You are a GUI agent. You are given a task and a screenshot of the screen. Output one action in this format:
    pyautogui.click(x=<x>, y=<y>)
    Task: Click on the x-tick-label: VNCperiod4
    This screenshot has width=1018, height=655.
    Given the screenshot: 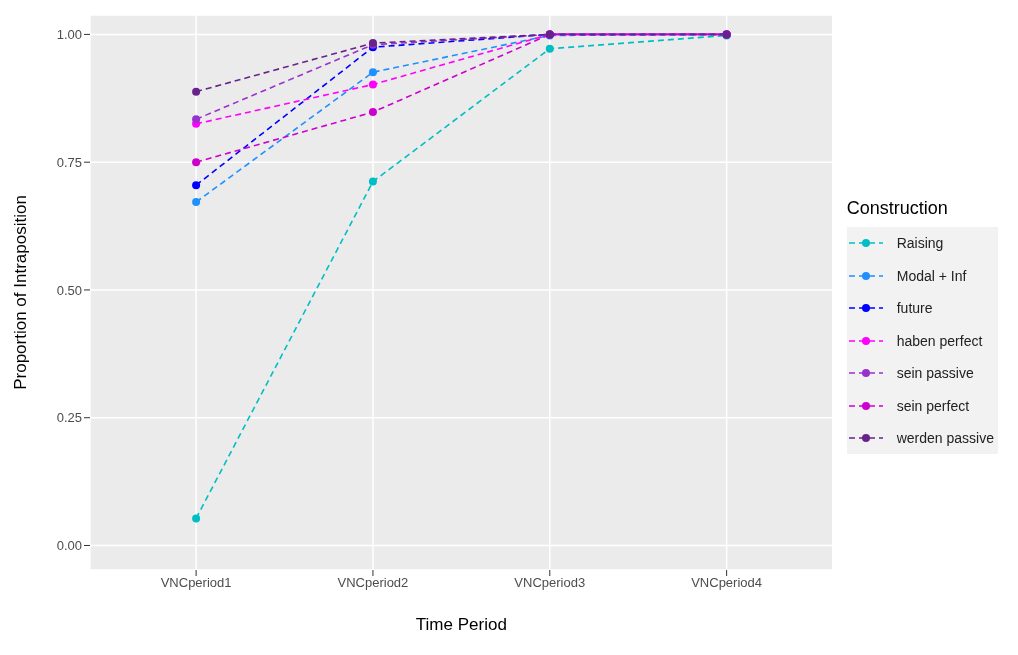 What is the action you would take?
    pyautogui.click(x=727, y=583)
    